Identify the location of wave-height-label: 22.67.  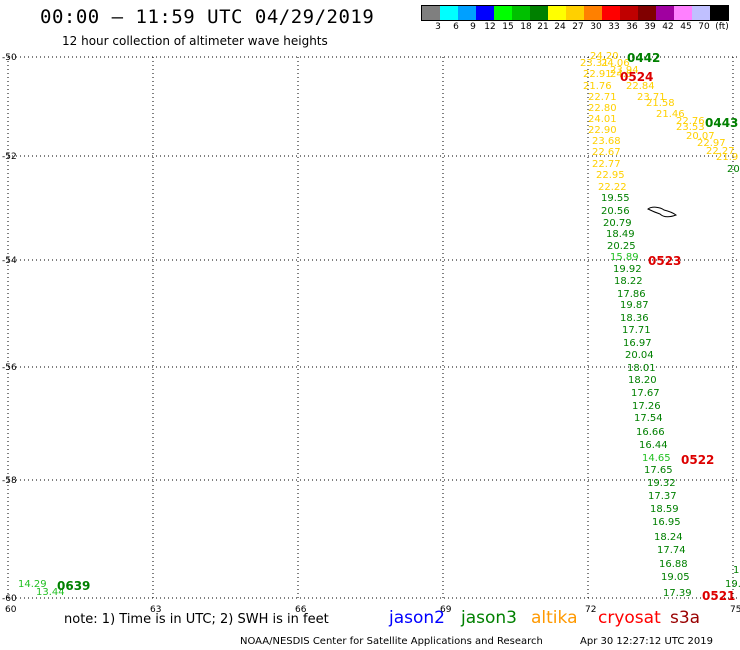
(606, 152).